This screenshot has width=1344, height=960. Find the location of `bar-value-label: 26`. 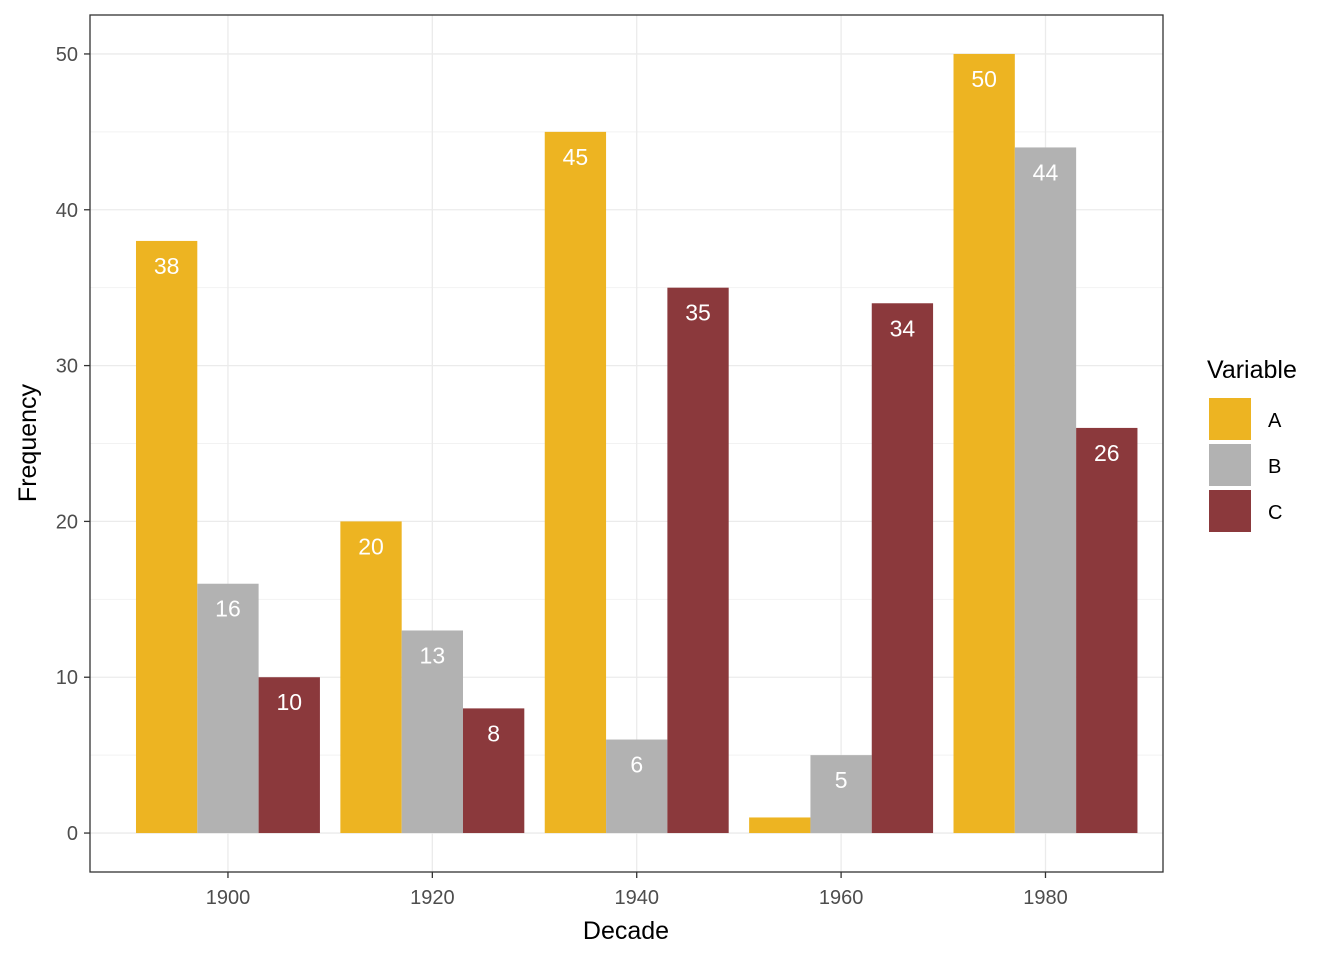

bar-value-label: 26 is located at coordinates (1107, 453).